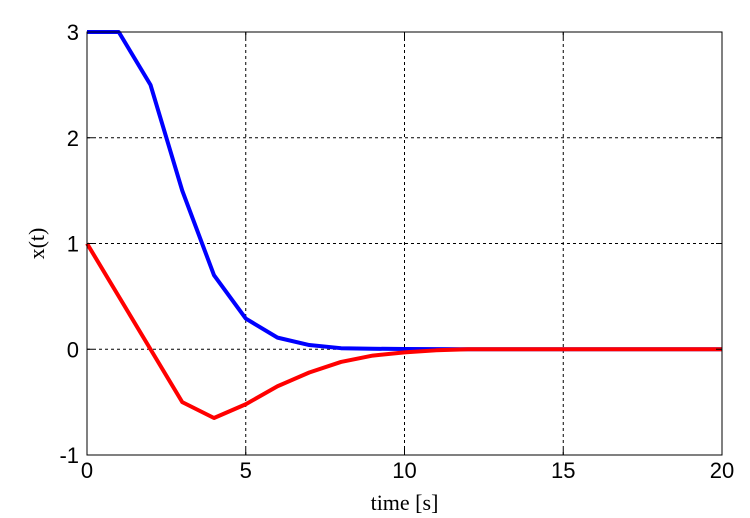 Image resolution: width=750 pixels, height=518 pixels. What do you see at coordinates (73, 138) in the screenshot?
I see `y-tick-label: 2` at bounding box center [73, 138].